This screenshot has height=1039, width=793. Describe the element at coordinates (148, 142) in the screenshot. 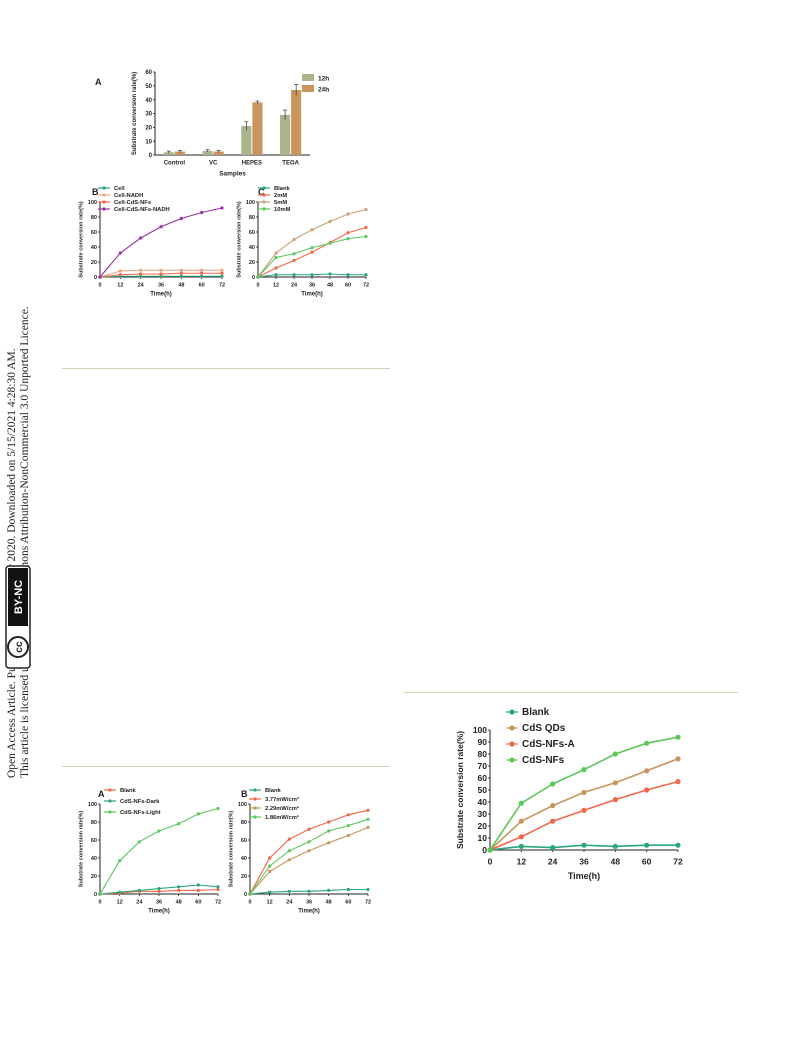

I see `y-tick-label: 10` at that location.